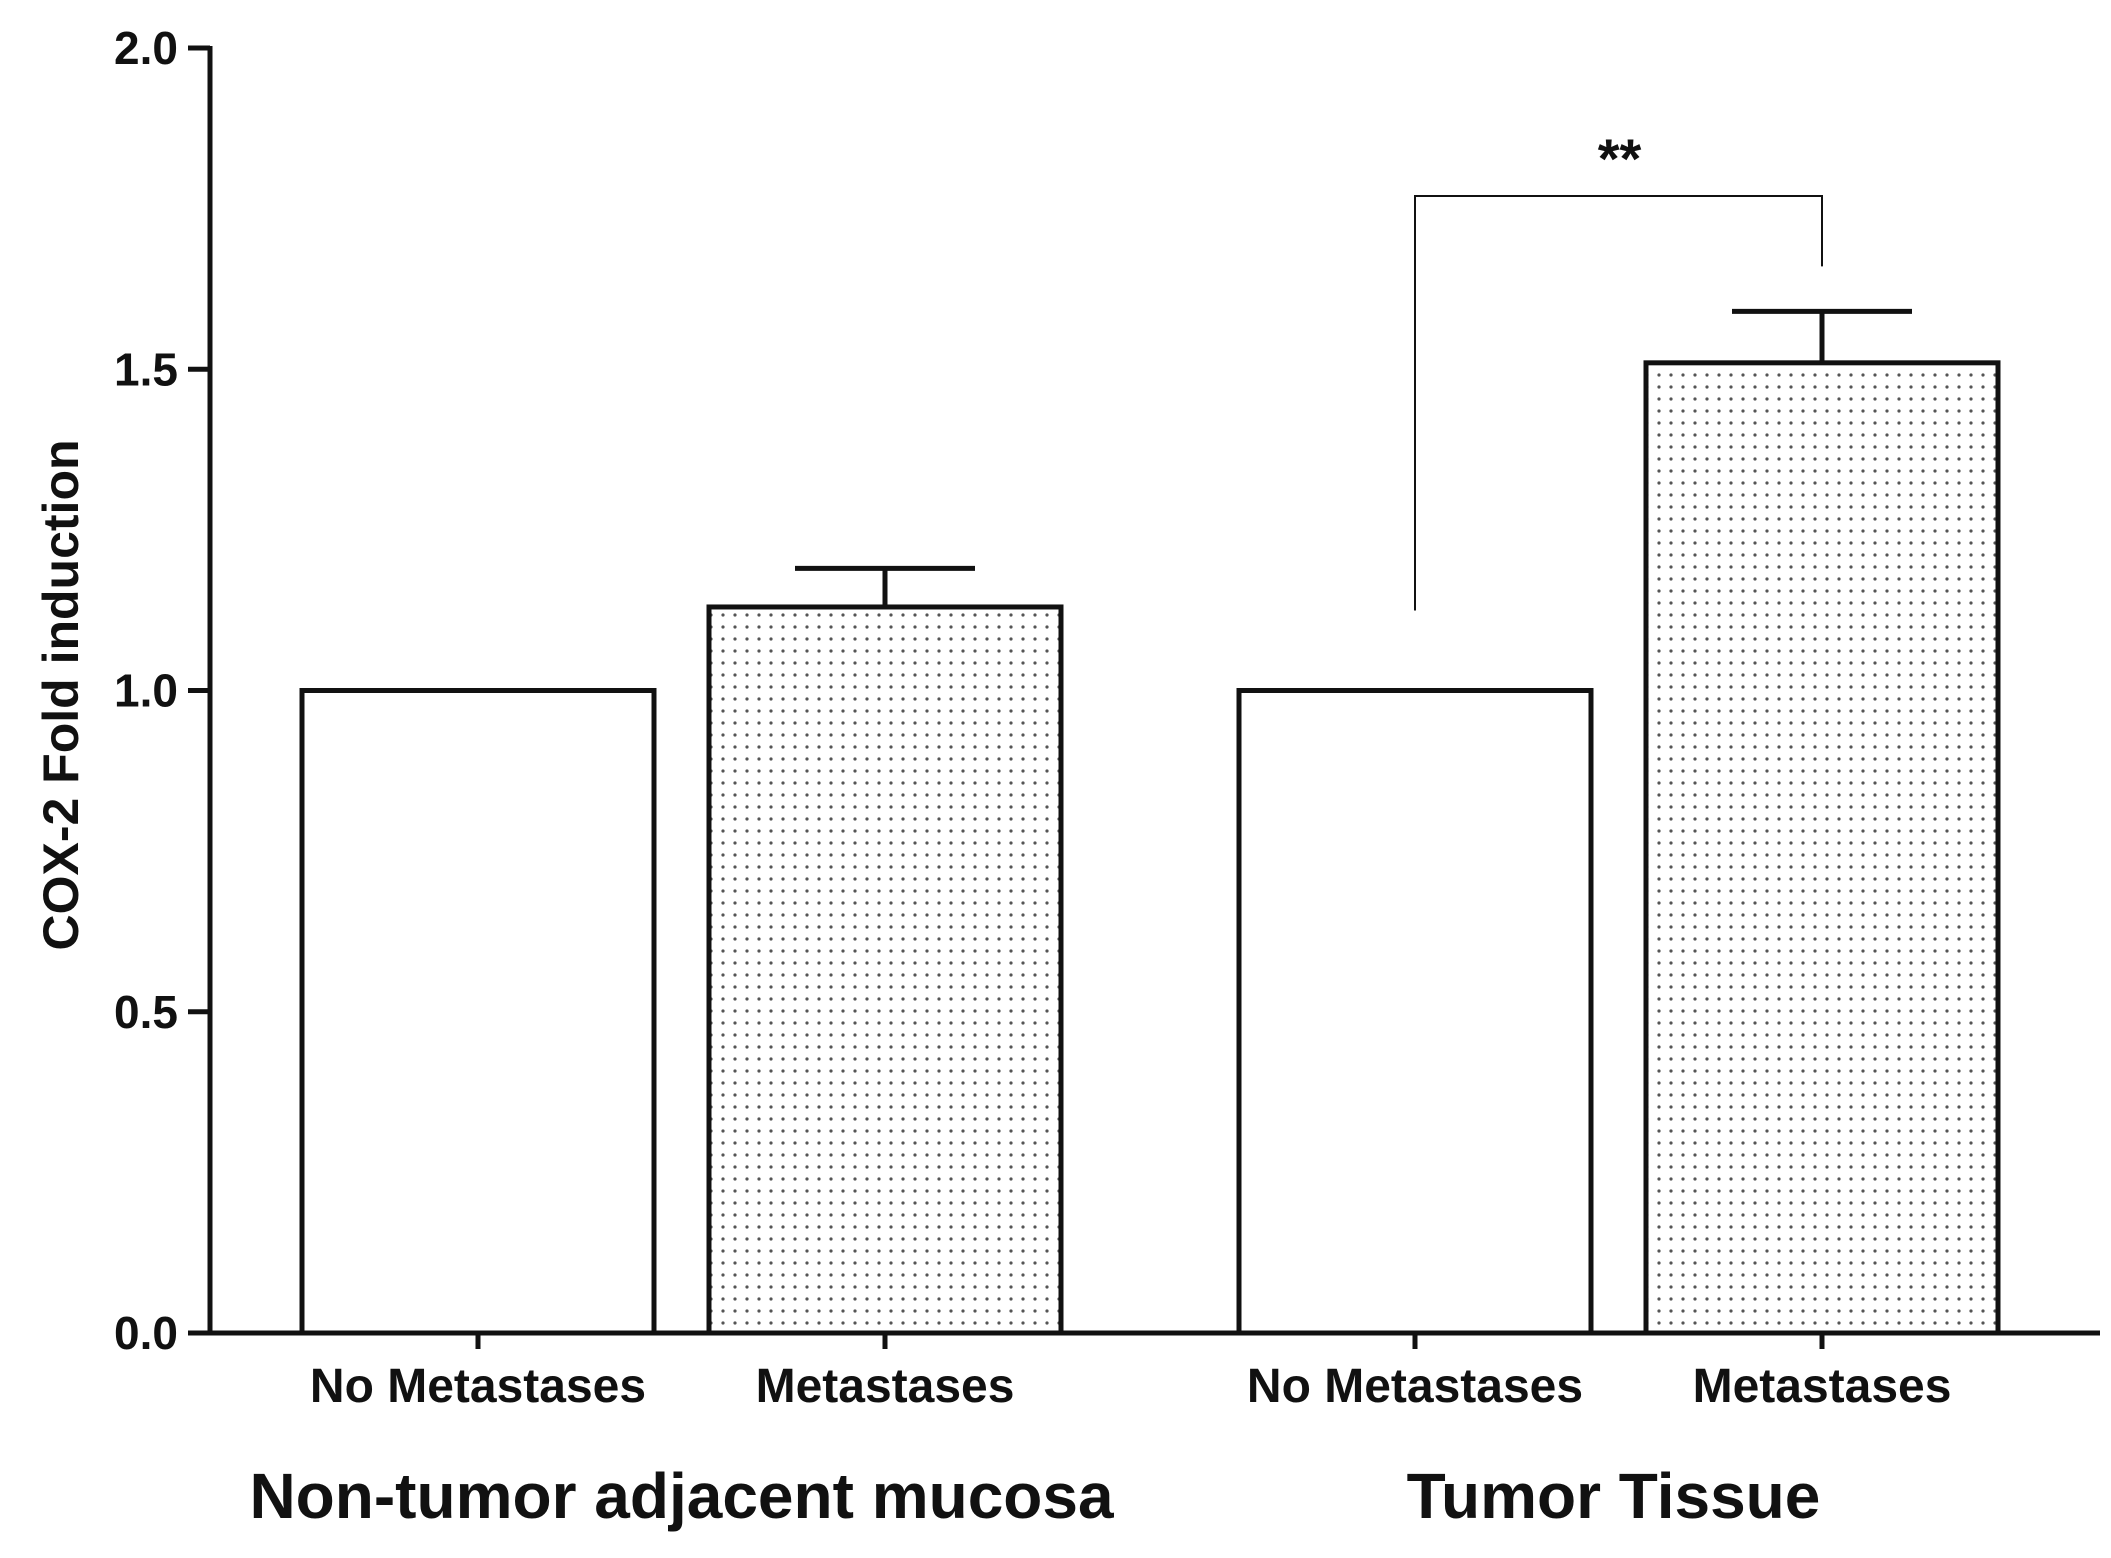 This screenshot has height=1558, width=2111. I want to click on significance-label-0: **, so click(1620, 158).